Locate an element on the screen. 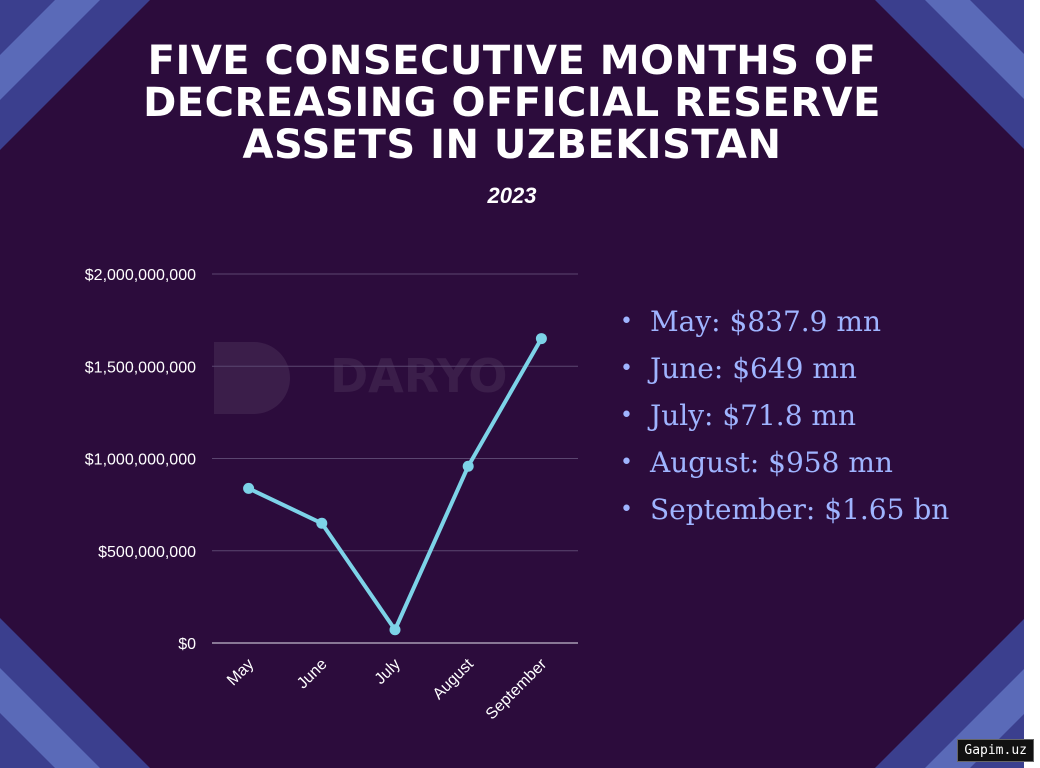 The height and width of the screenshot is (768, 1040). right-edge-strip is located at coordinates (1032, 384).